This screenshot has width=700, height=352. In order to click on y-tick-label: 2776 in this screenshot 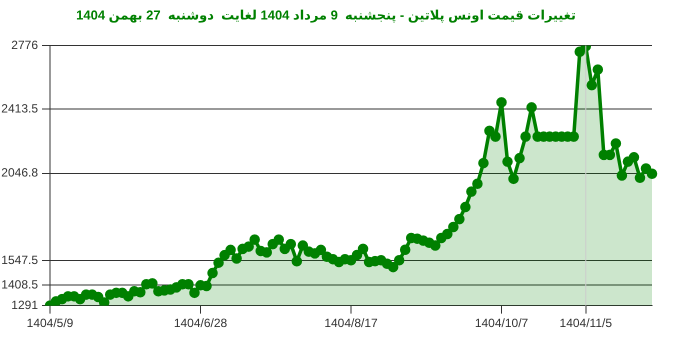, I will do `click(24, 45)`.